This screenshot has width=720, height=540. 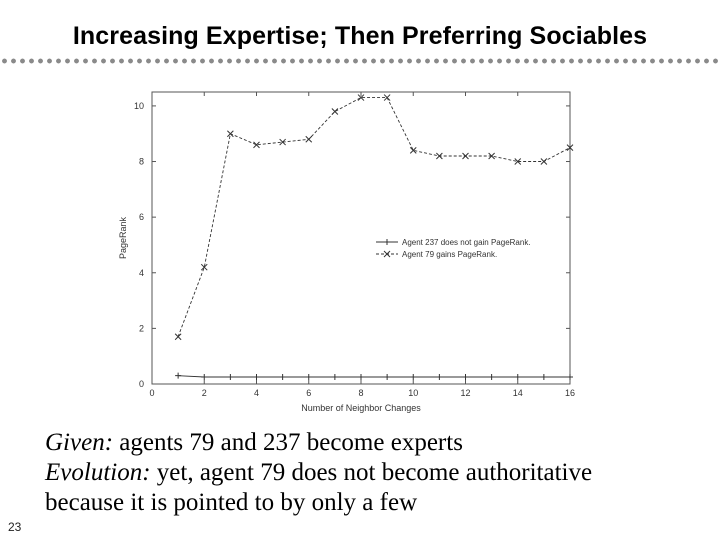 What do you see at coordinates (413, 393) in the screenshot?
I see `x-tick-label: 10` at bounding box center [413, 393].